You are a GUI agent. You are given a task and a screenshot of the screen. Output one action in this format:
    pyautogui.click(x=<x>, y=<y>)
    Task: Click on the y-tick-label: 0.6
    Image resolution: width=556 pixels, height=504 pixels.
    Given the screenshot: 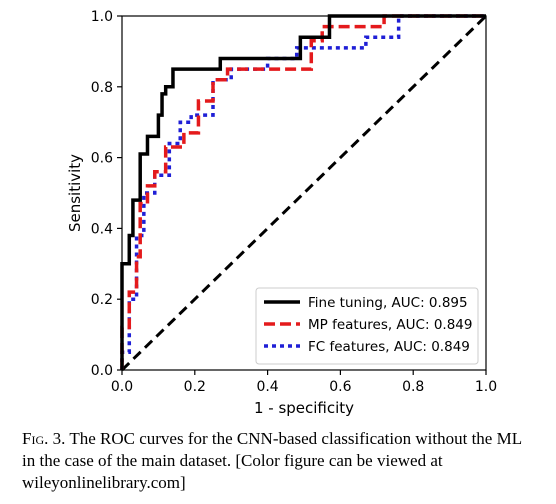 What is the action you would take?
    pyautogui.click(x=102, y=159)
    